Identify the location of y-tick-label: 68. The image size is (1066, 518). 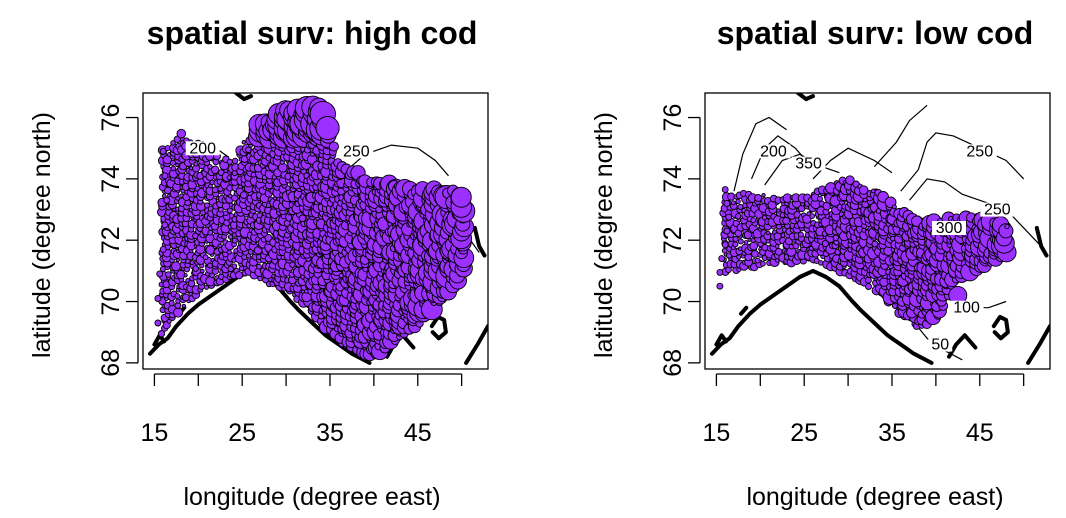
(111, 363).